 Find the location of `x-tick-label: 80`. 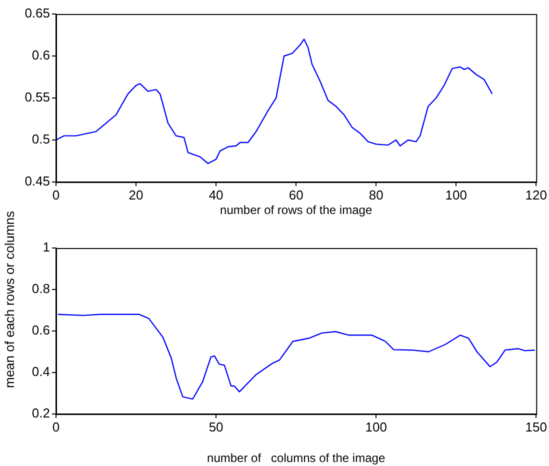

x-tick-label: 80 is located at coordinates (376, 194).